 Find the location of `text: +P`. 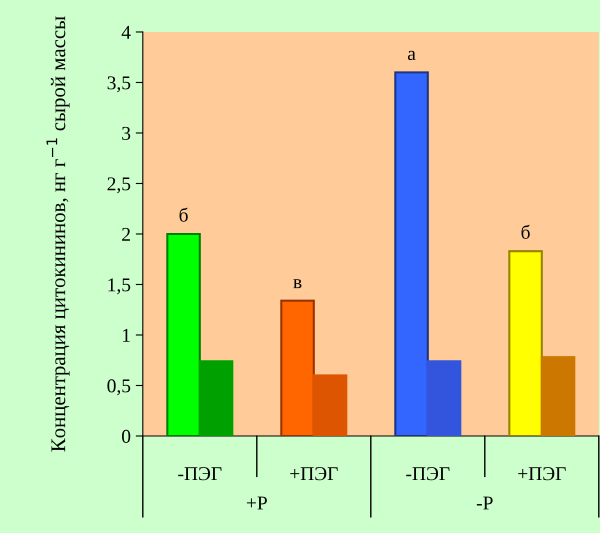

text: +P is located at coordinates (256, 503).